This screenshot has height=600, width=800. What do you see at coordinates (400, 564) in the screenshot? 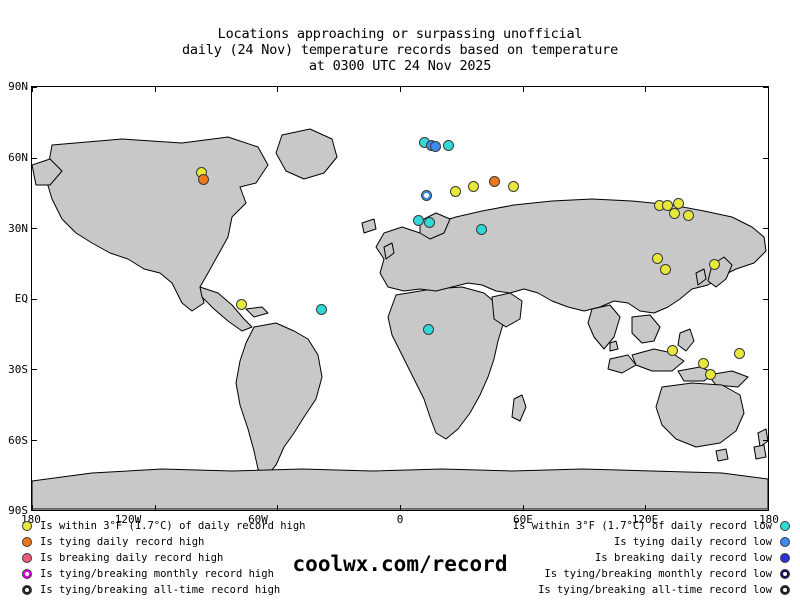
I see `site-brand: coolwx.com/record` at bounding box center [400, 564].